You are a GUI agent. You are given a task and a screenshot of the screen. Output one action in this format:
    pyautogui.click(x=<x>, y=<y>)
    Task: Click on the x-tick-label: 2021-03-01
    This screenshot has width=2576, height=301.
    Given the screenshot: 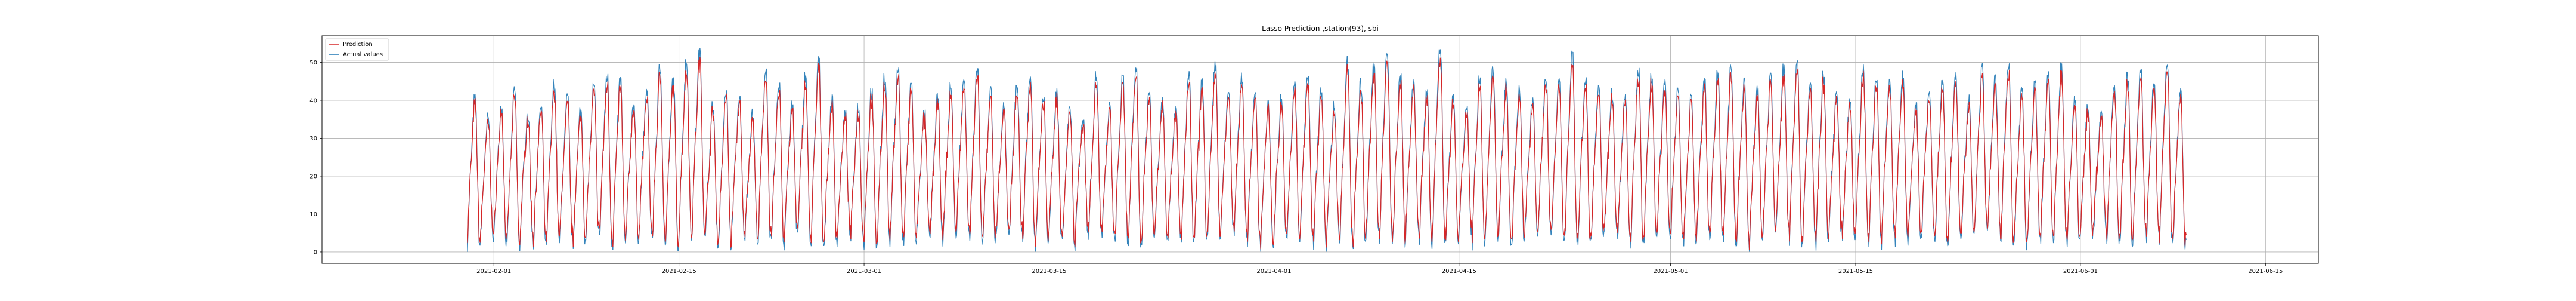 What is the action you would take?
    pyautogui.click(x=864, y=271)
    